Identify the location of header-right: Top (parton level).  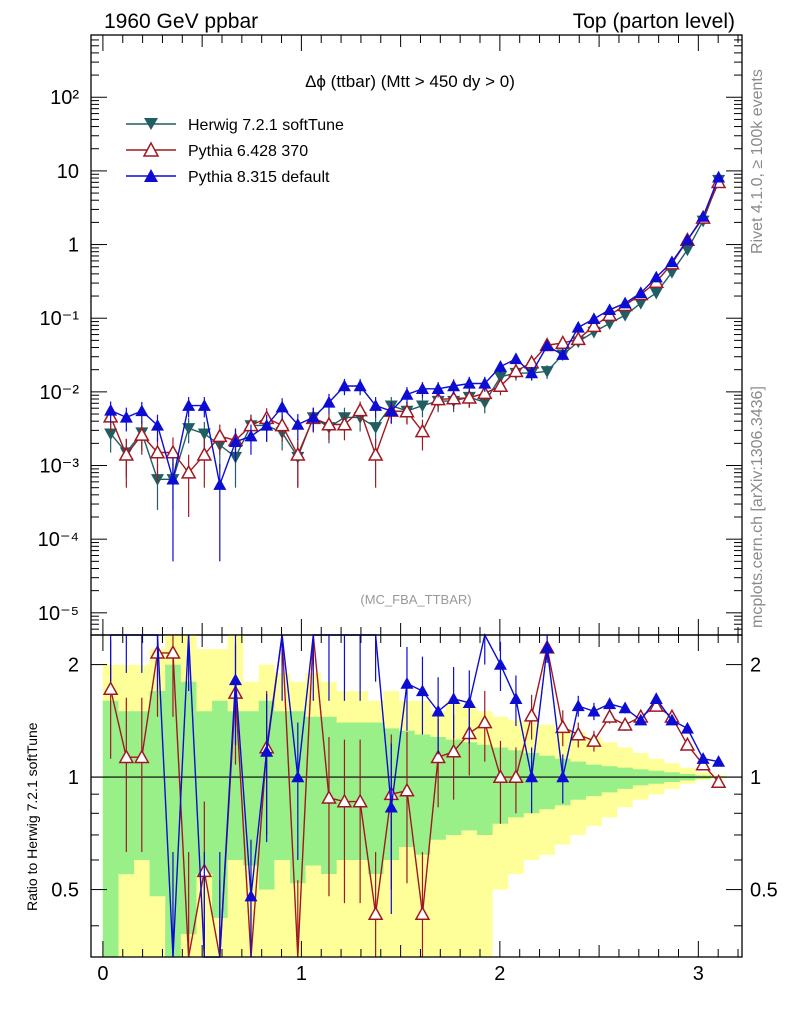
(654, 21).